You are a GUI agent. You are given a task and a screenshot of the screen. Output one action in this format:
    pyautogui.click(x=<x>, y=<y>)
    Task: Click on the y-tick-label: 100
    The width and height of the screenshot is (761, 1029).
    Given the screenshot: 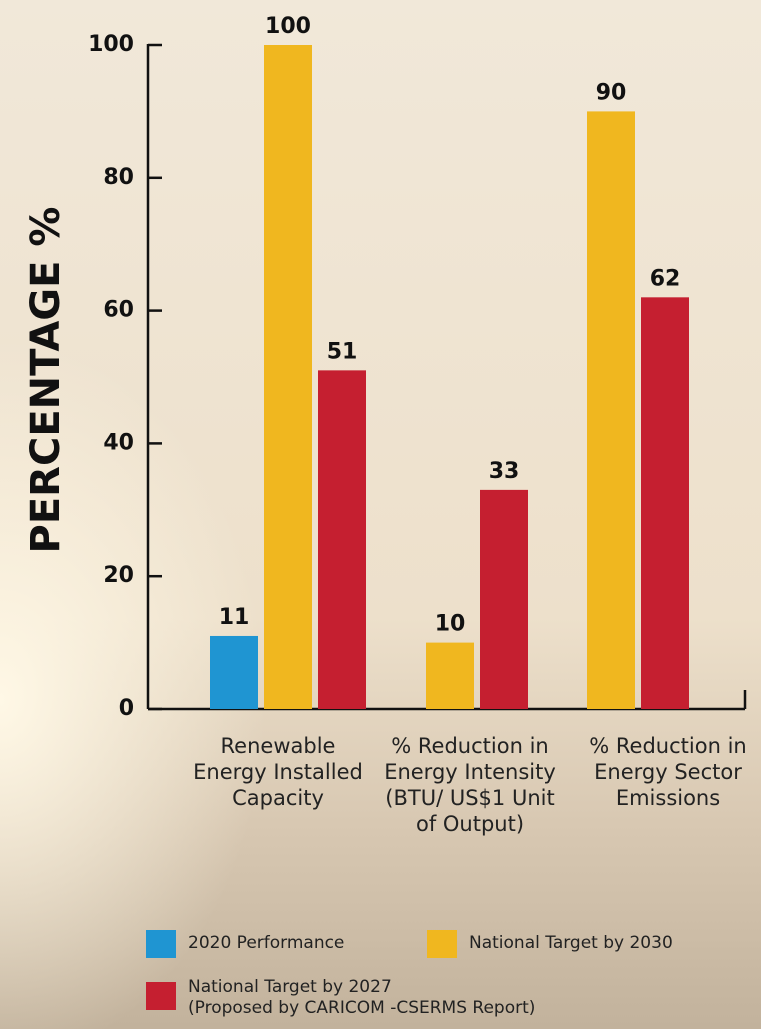 What is the action you would take?
    pyautogui.click(x=111, y=44)
    